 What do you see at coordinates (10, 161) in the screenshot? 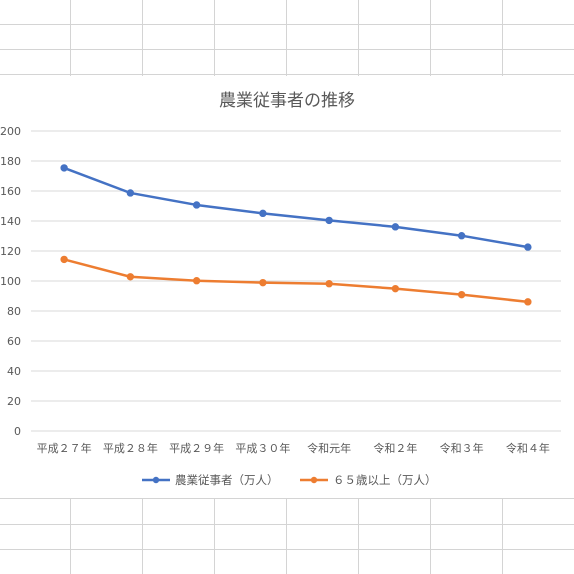
I see `y-tick-label: 180` at bounding box center [10, 161].